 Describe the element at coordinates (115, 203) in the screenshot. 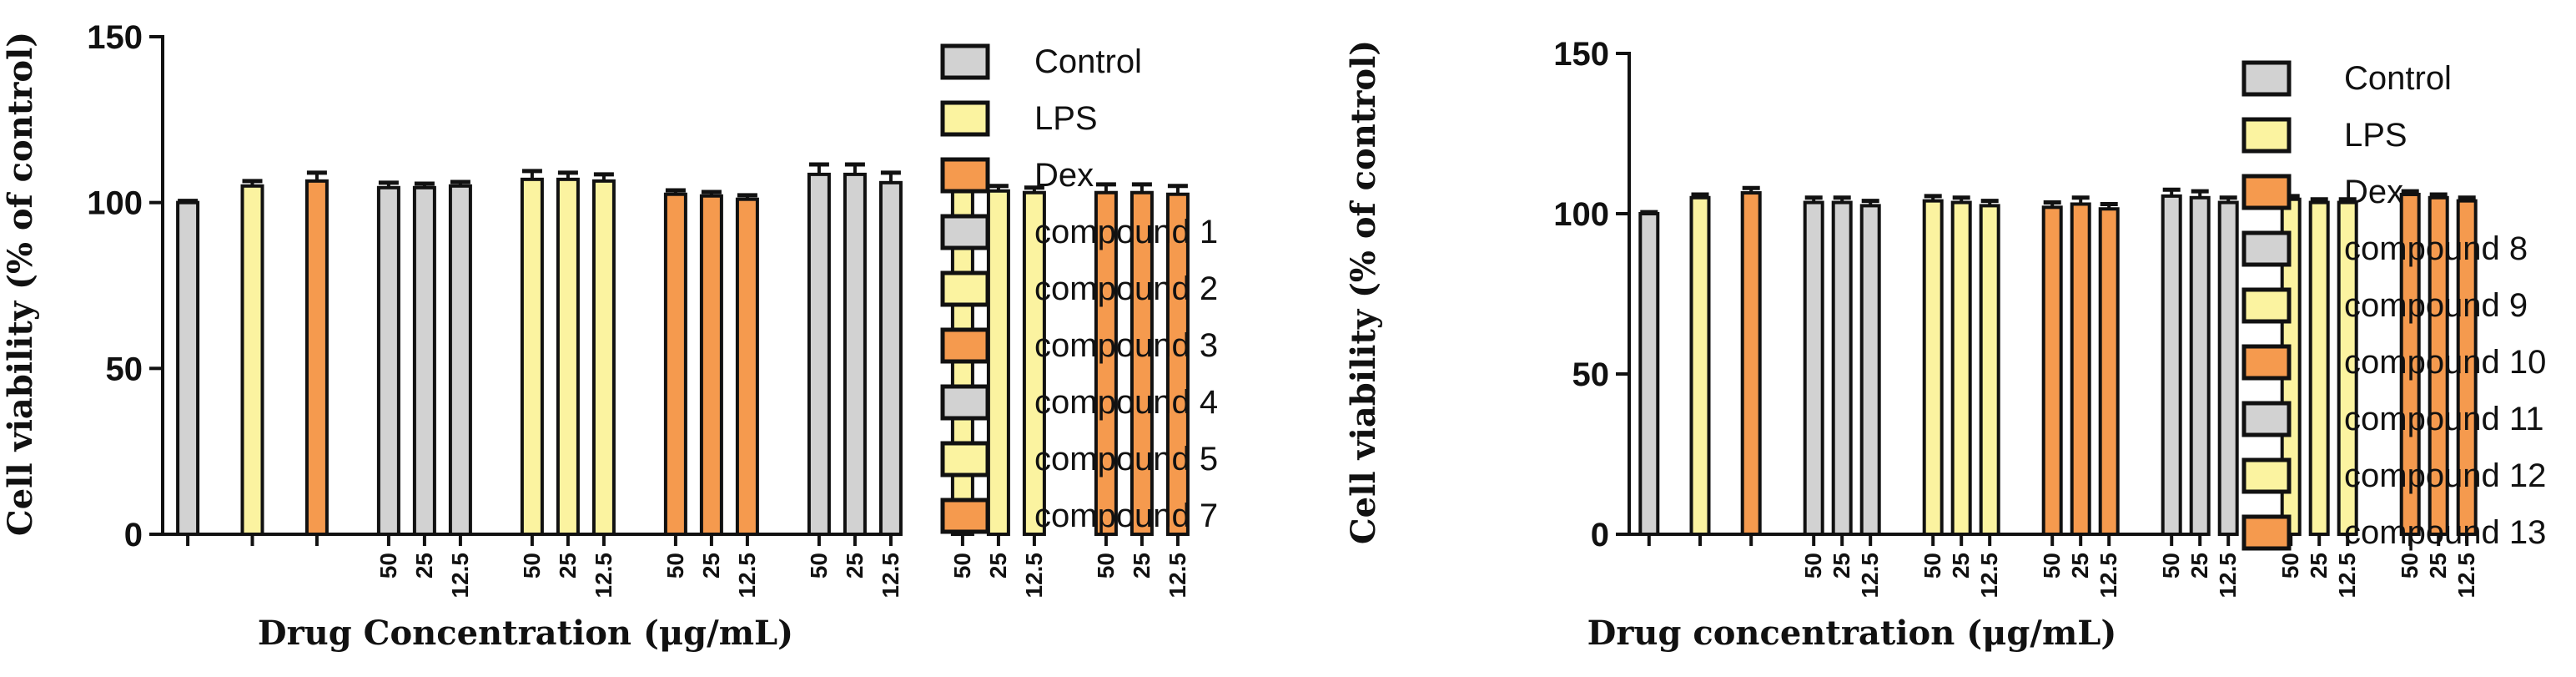

I see `y-tick-label: 100` at that location.